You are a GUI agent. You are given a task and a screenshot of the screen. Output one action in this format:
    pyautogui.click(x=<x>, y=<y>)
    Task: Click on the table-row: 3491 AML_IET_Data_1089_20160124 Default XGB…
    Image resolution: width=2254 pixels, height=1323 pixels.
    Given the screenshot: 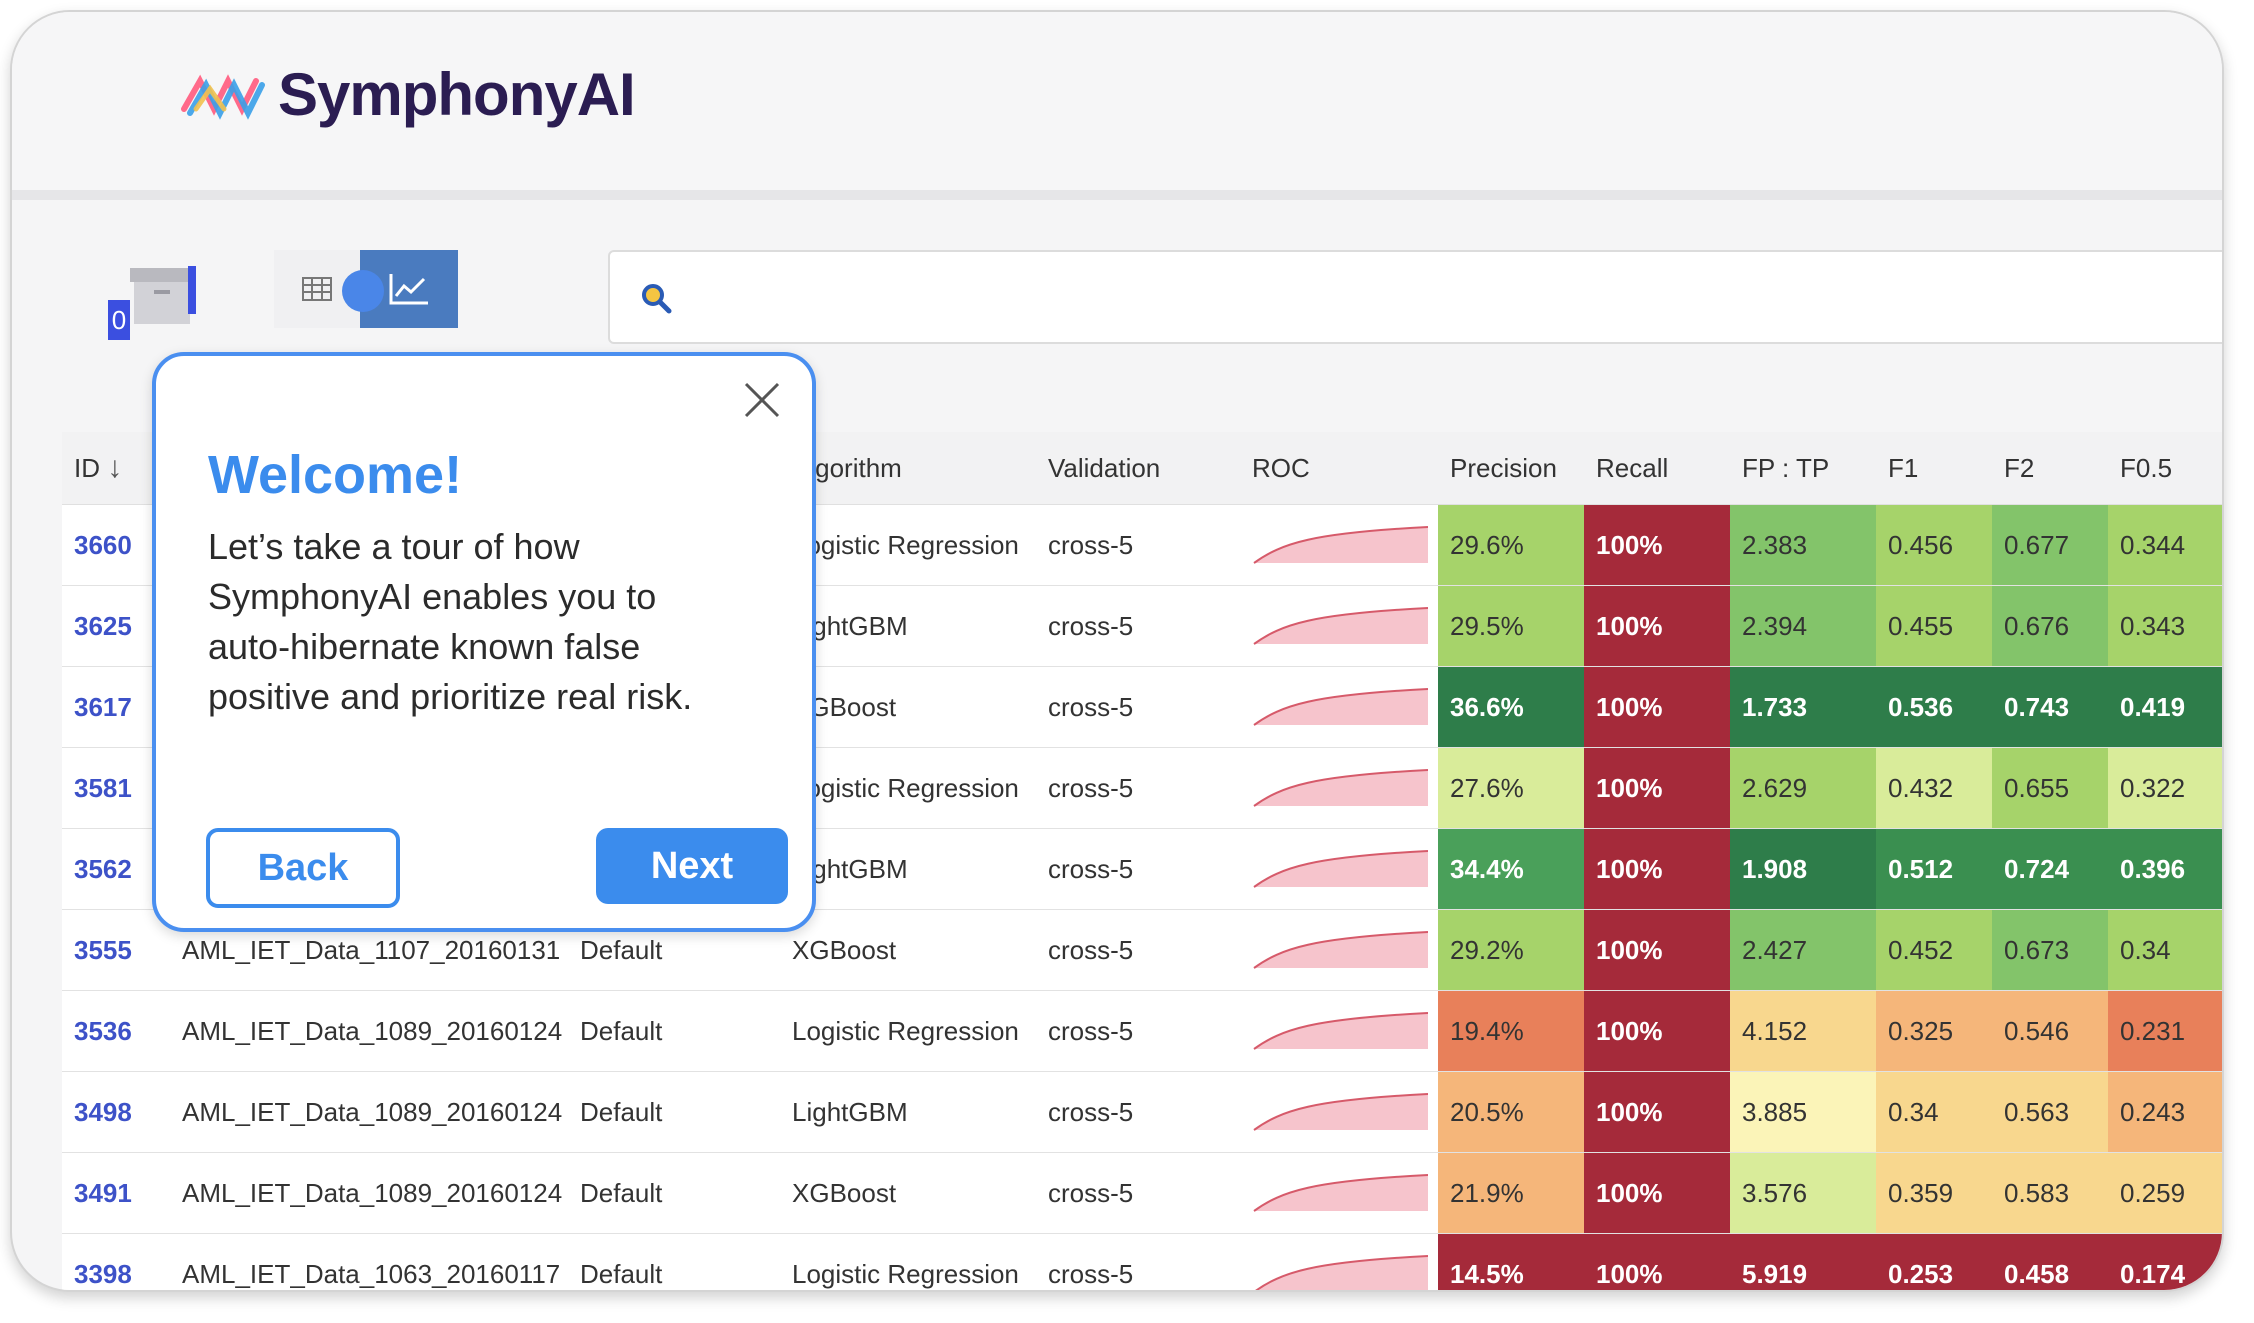 What is the action you would take?
    pyautogui.click(x=1142, y=1193)
    